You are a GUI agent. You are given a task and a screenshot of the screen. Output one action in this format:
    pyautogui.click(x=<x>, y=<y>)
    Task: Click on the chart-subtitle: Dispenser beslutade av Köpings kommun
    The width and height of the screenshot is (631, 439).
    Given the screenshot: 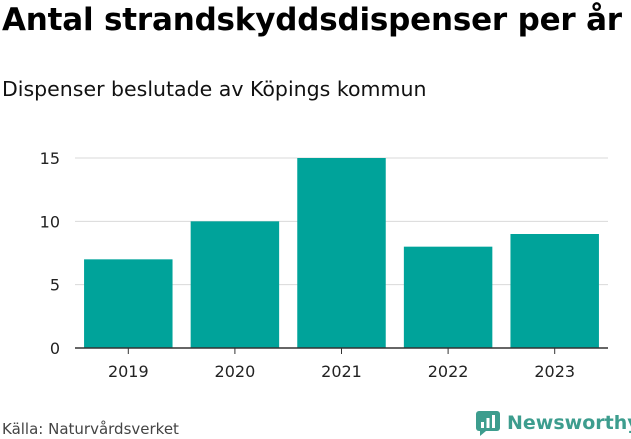 What is the action you would take?
    pyautogui.click(x=214, y=89)
    